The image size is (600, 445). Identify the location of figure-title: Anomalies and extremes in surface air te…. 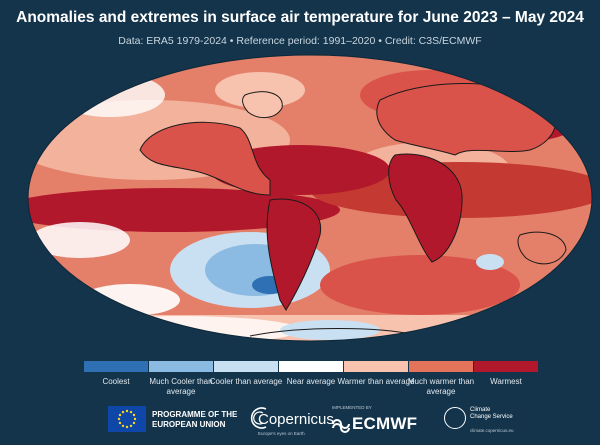
(300, 17).